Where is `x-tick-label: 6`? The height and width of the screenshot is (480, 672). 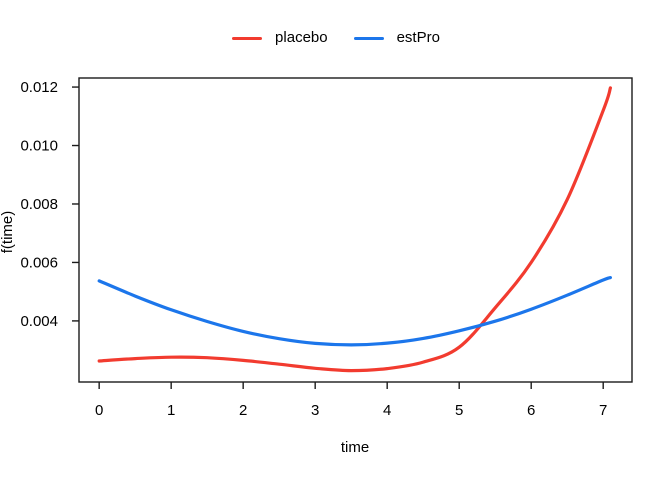 x-tick-label: 6 is located at coordinates (531, 410).